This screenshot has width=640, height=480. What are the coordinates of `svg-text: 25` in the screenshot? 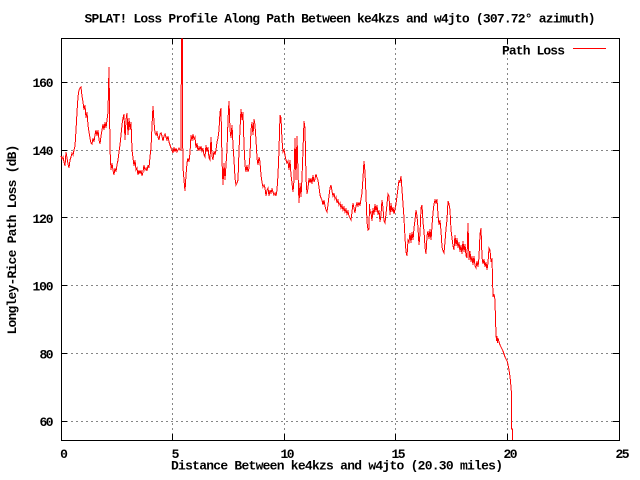 It's located at (623, 454).